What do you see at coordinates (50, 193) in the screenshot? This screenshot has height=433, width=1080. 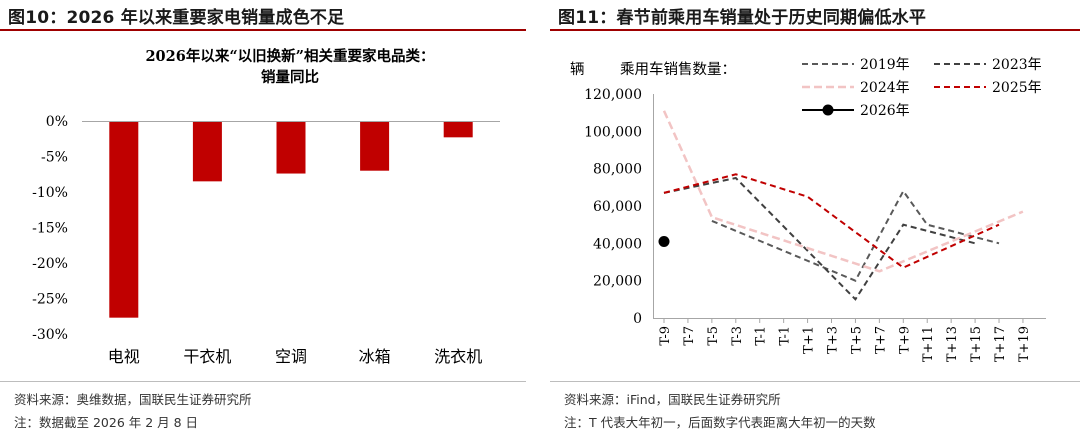 I see `bar-y-tick-label: -10%` at bounding box center [50, 193].